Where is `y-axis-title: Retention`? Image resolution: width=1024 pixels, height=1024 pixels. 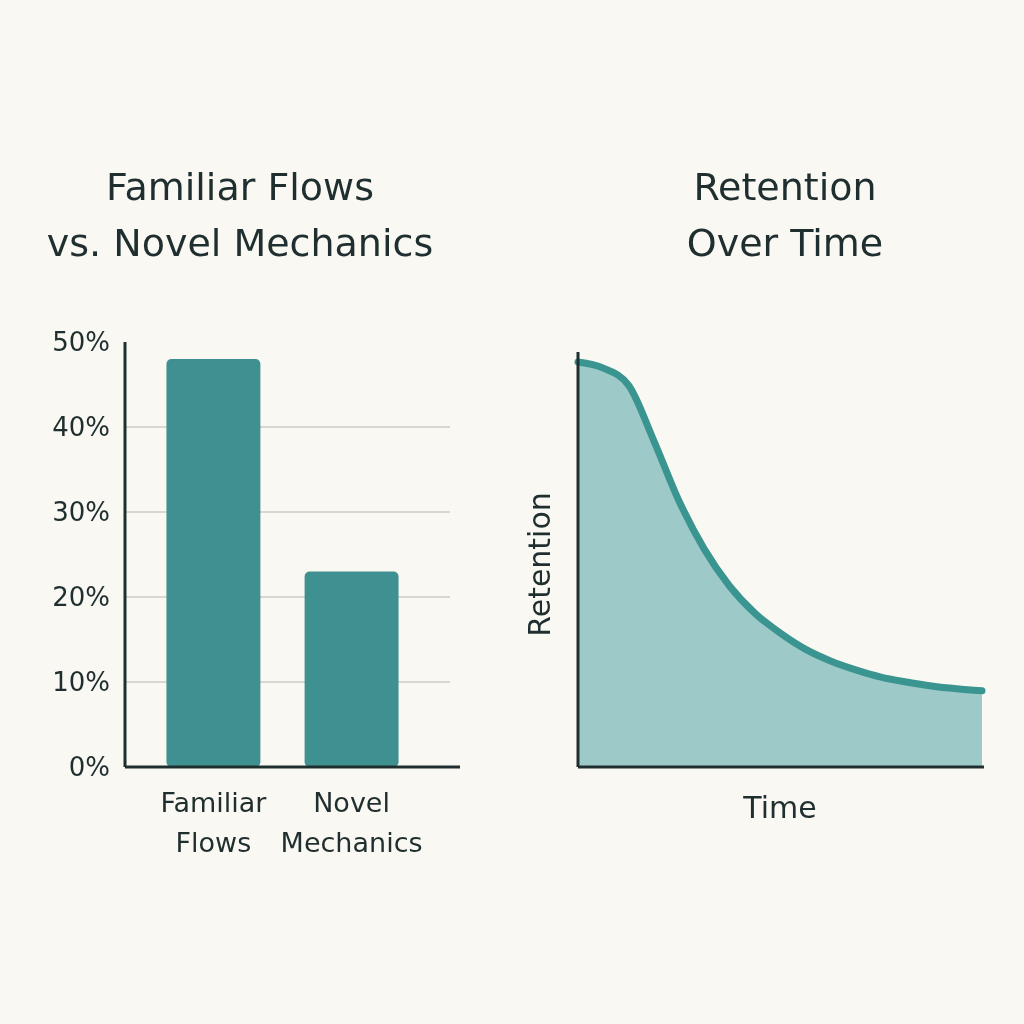 y-axis-title: Retention is located at coordinates (539, 564).